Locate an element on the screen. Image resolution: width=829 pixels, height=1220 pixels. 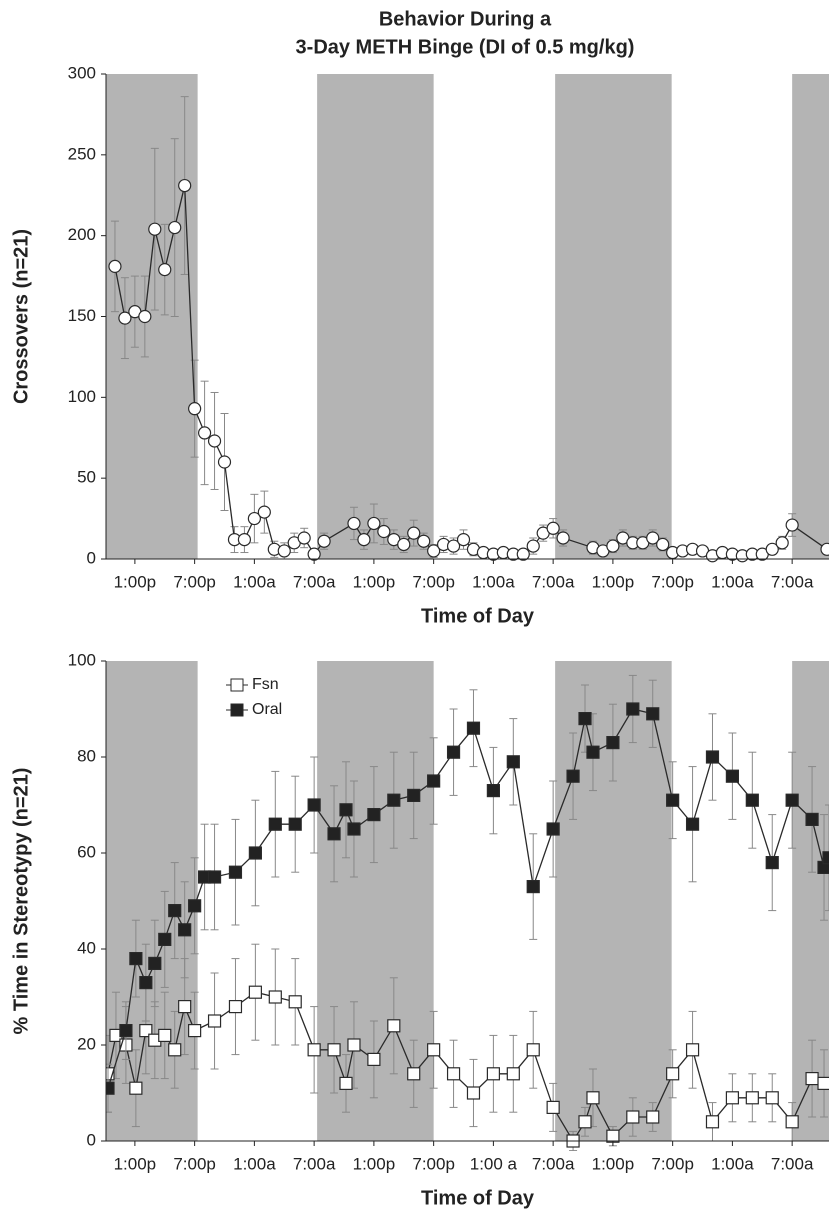
y-tick-label: 0 is located at coordinates (91, 557).